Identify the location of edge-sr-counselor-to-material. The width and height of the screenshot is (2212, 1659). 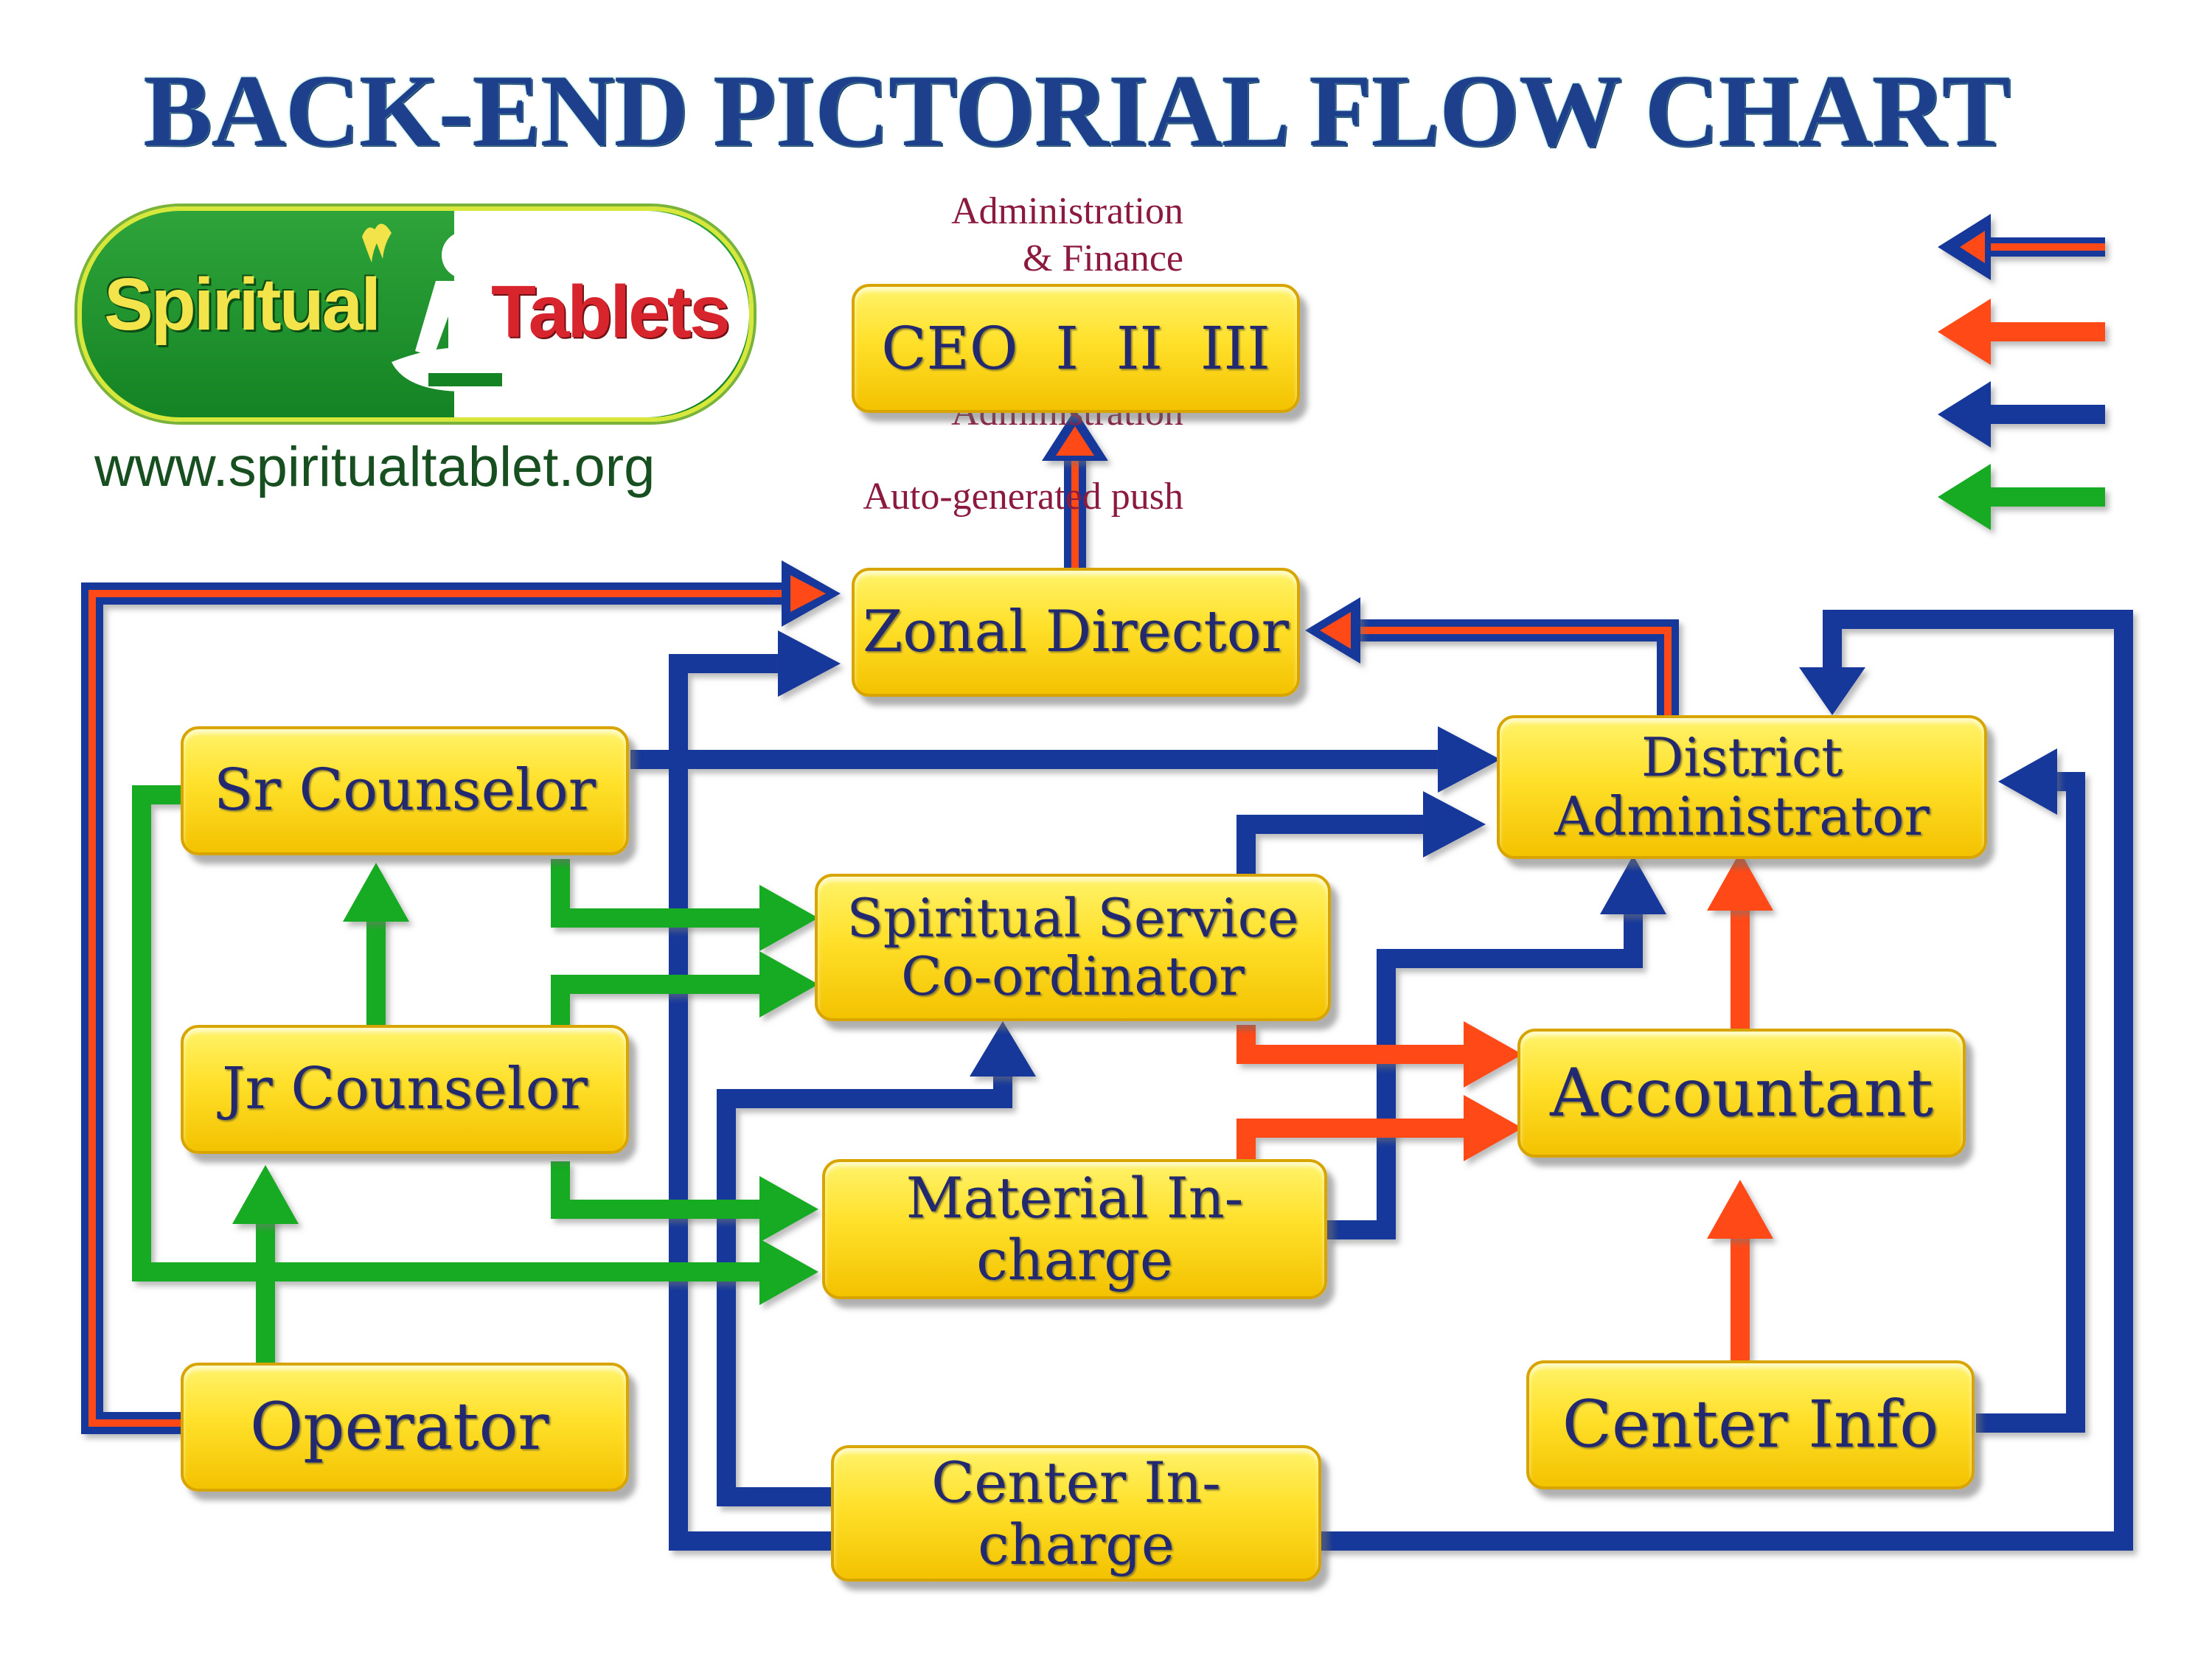
(449, 1033).